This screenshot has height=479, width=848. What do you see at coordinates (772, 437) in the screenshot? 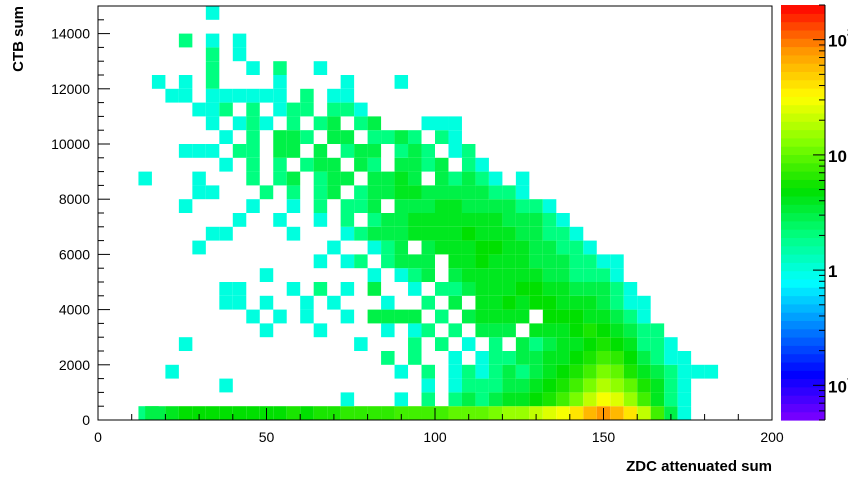
I see `x-tick-label: 200` at bounding box center [772, 437].